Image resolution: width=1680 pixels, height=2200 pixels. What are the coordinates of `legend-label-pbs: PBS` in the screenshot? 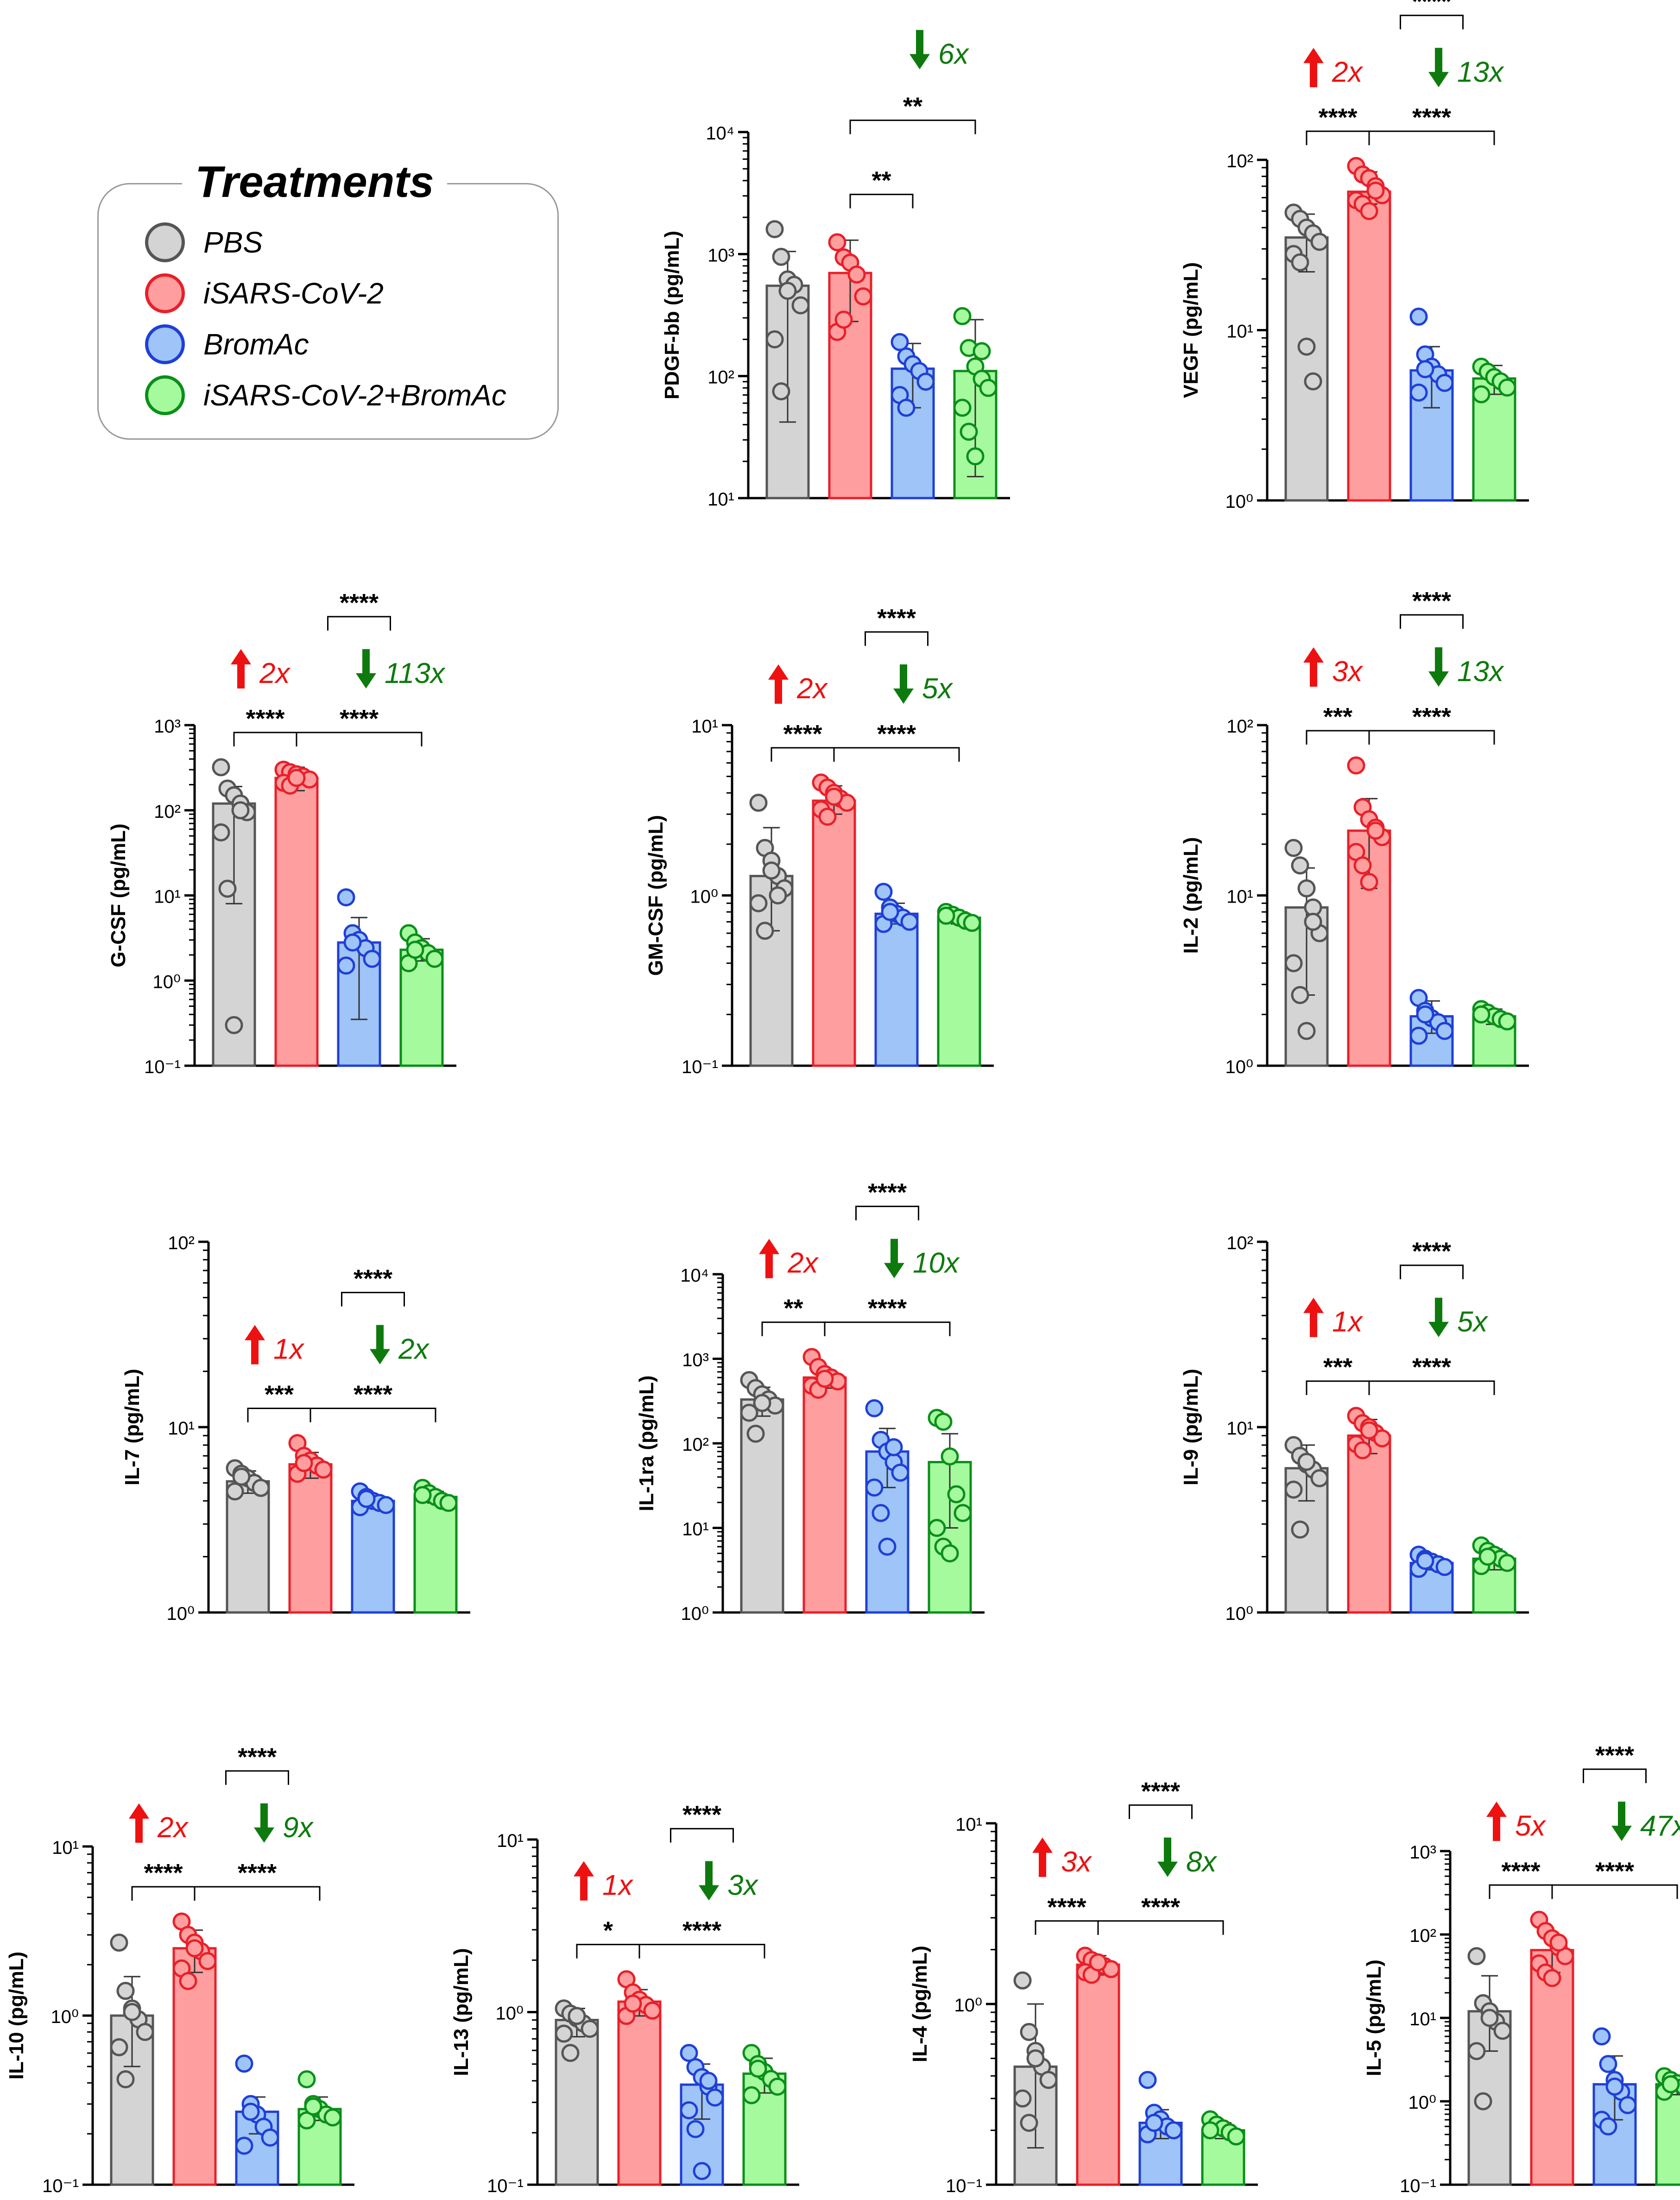 It's located at (233, 242).